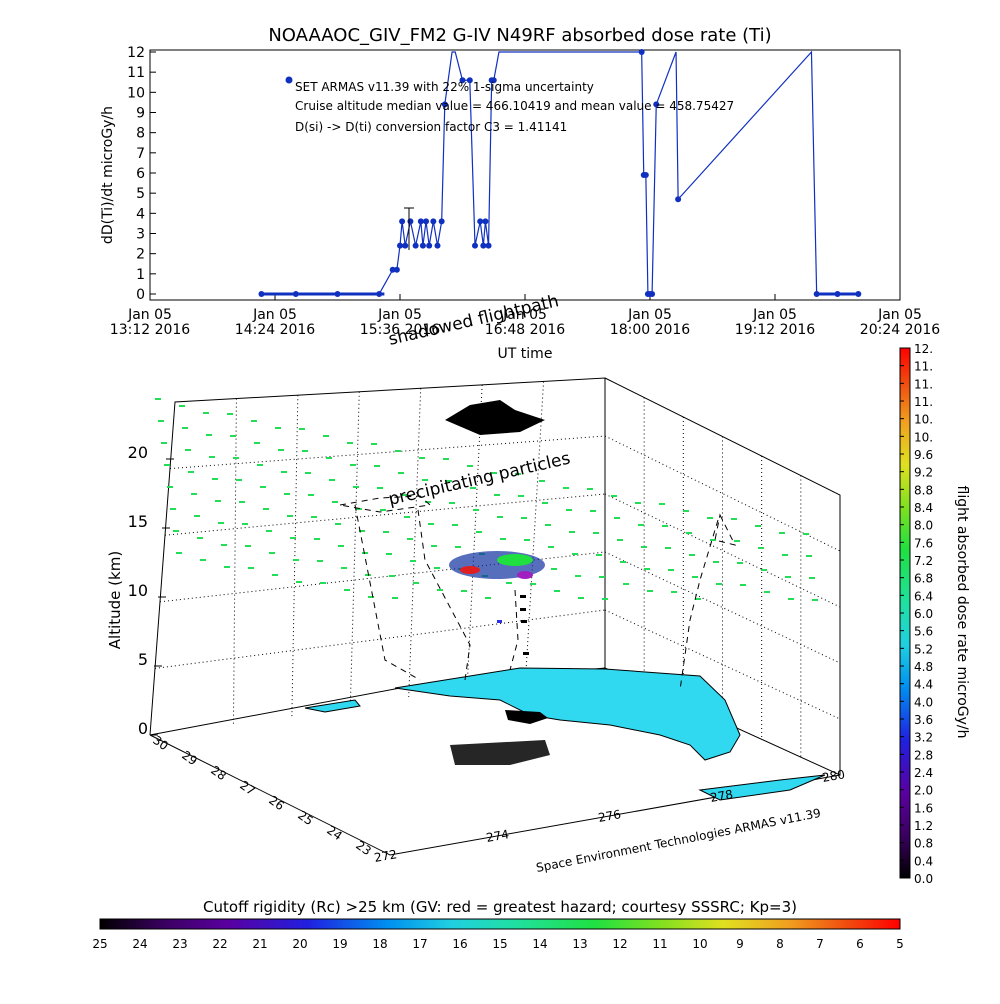 The image size is (1000, 1004). I want to click on altitude-tick-label: 20, so click(138, 452).